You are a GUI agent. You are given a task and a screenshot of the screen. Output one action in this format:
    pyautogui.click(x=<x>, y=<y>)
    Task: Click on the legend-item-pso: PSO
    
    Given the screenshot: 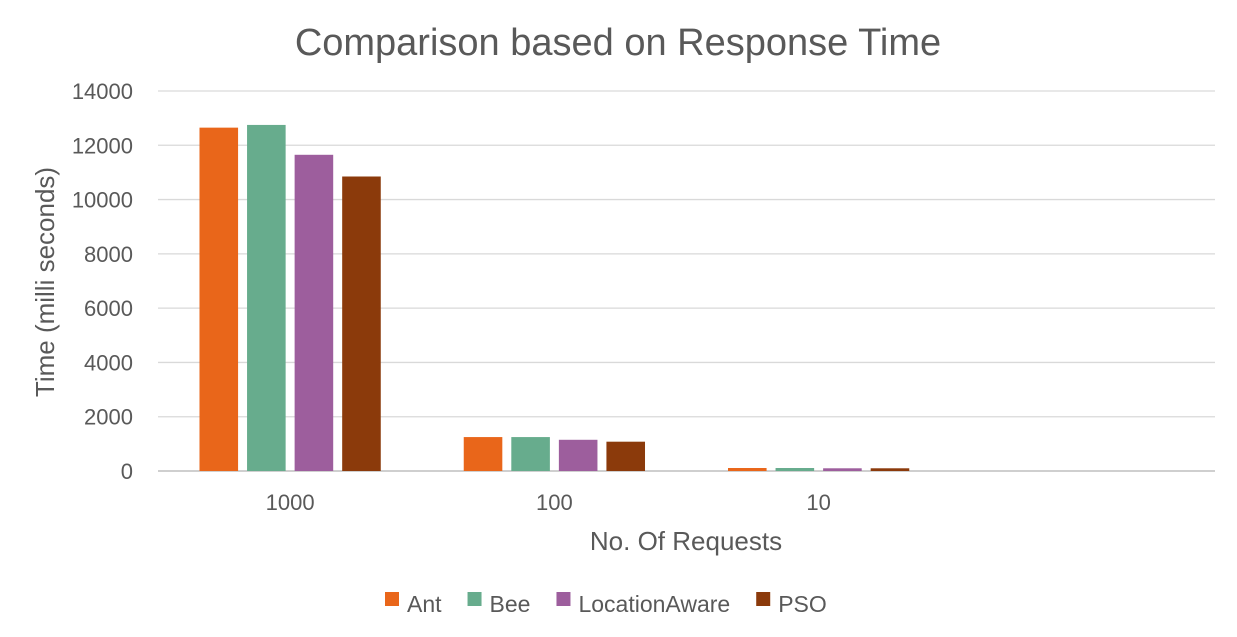 What is the action you would take?
    pyautogui.click(x=791, y=604)
    